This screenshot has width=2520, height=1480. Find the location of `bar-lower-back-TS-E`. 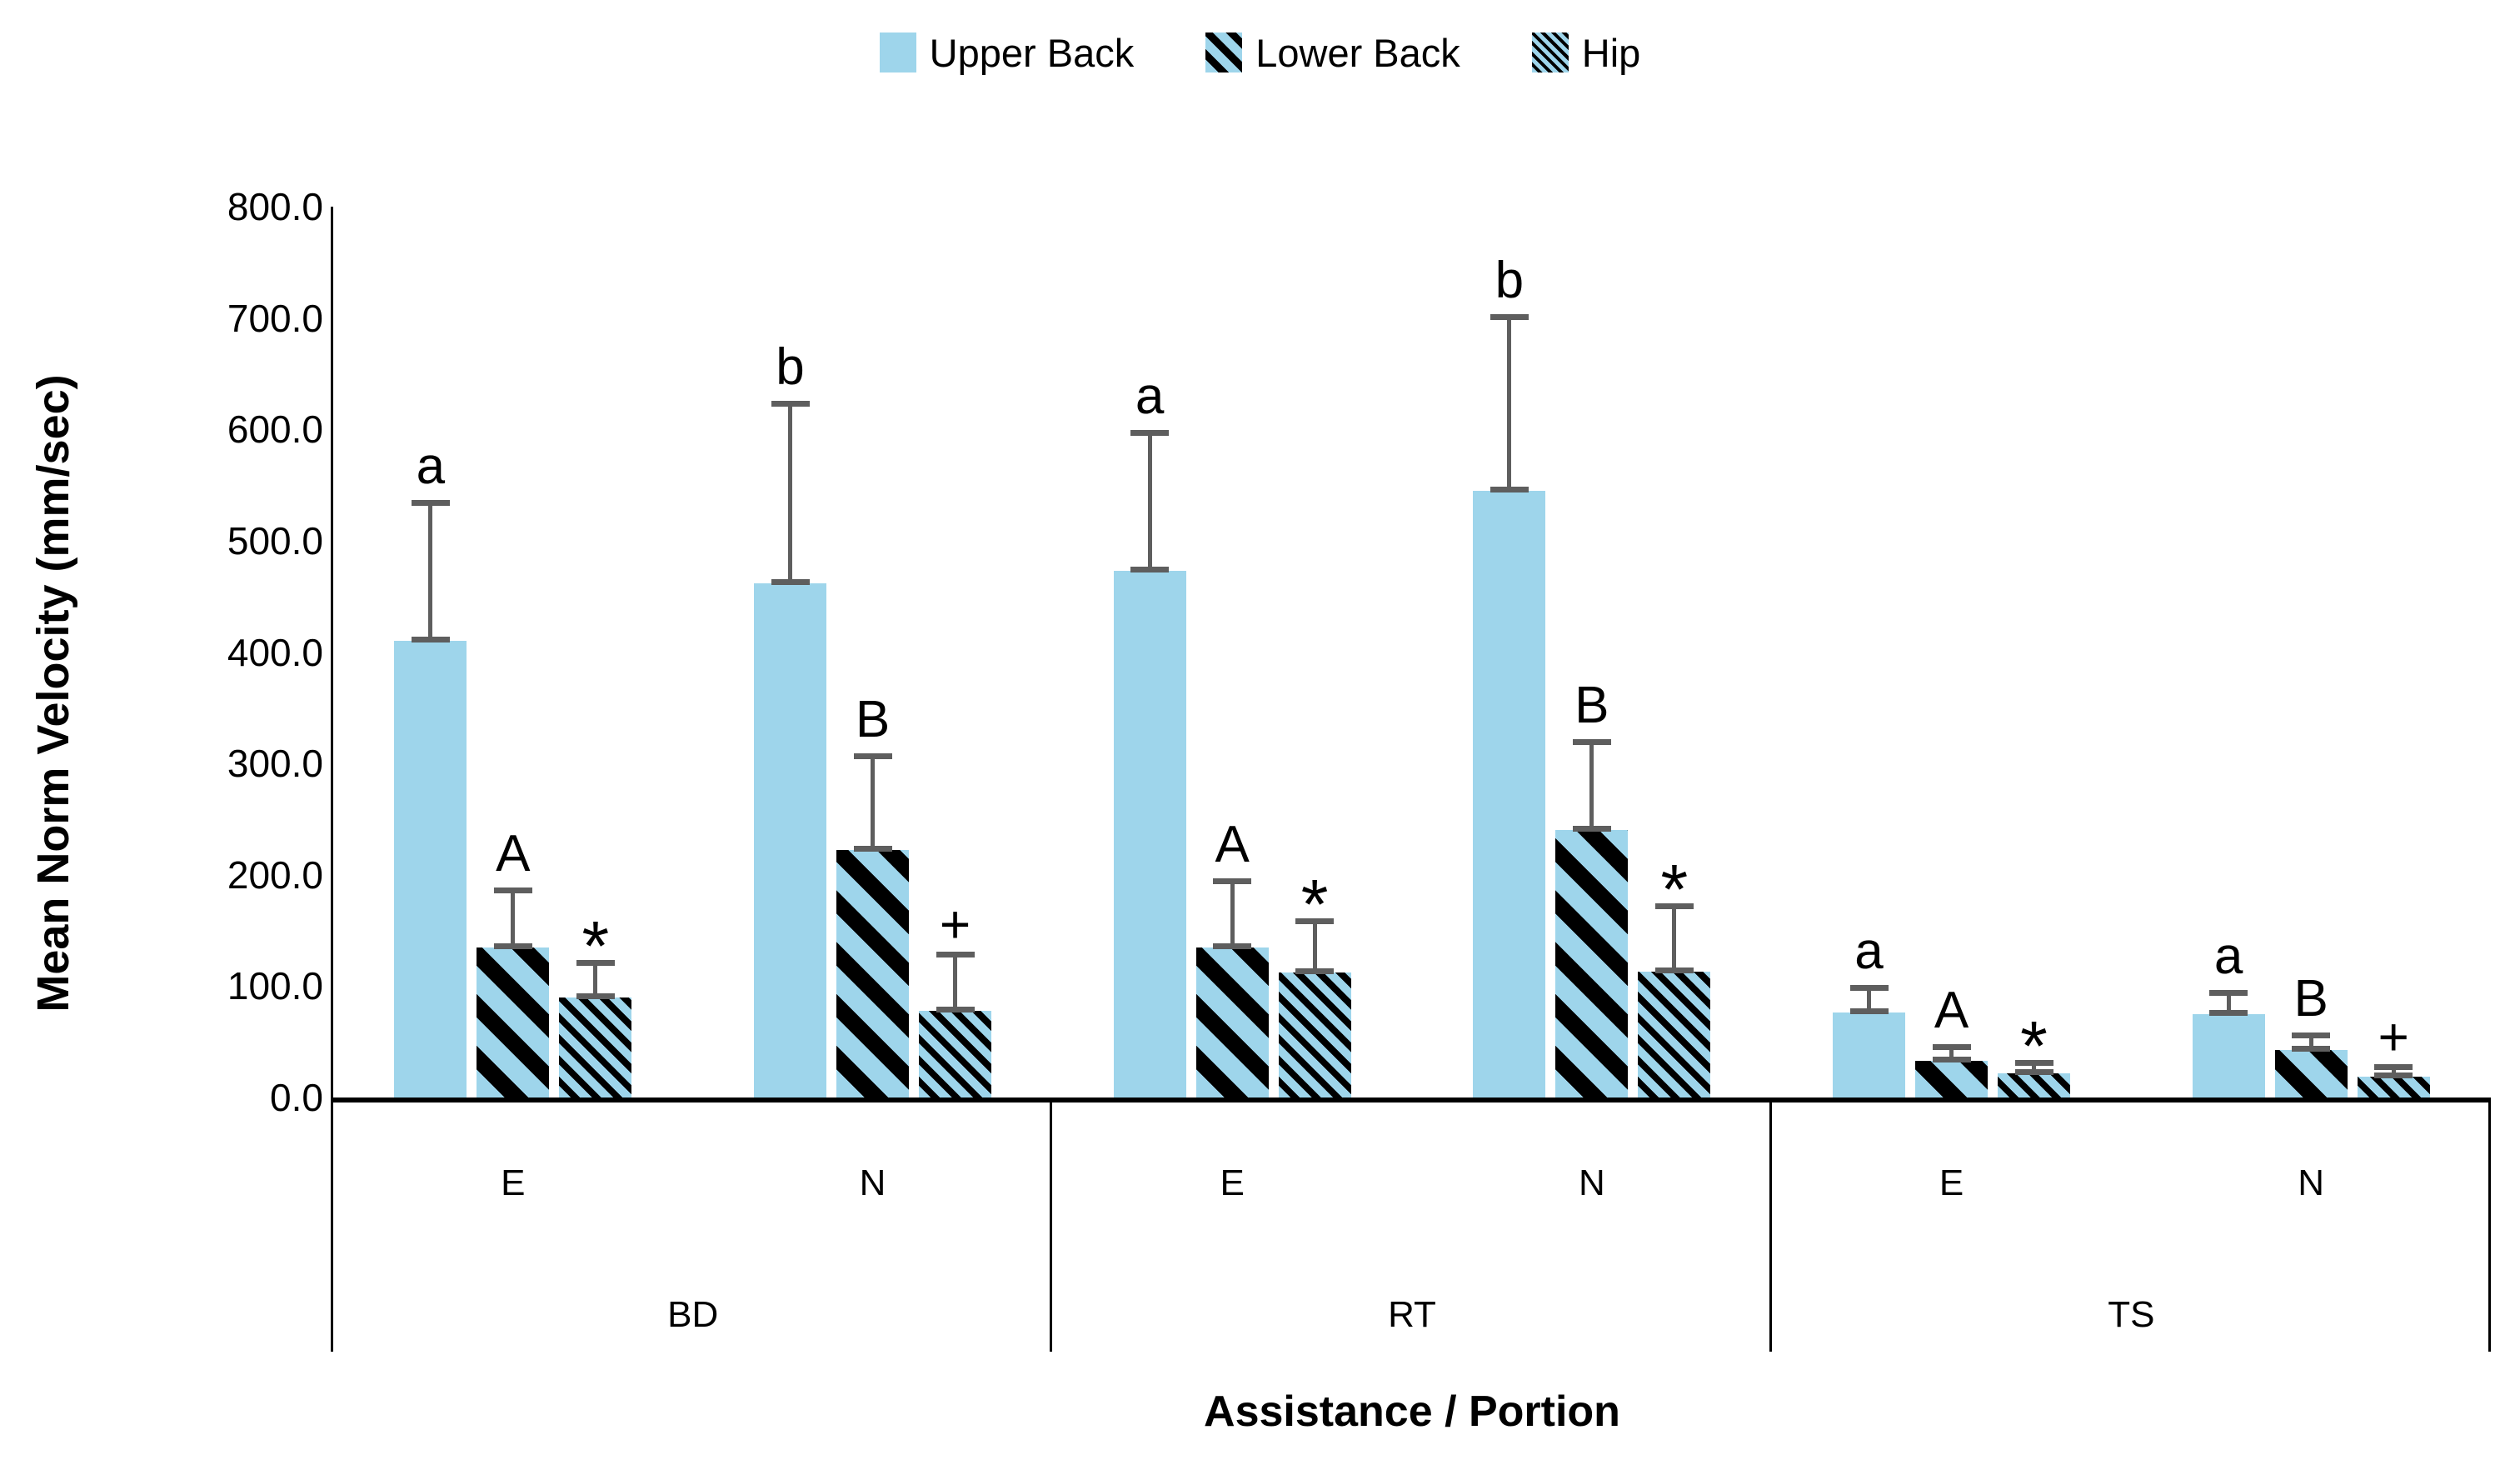

bar-lower-back-TS-E is located at coordinates (1951, 1079).